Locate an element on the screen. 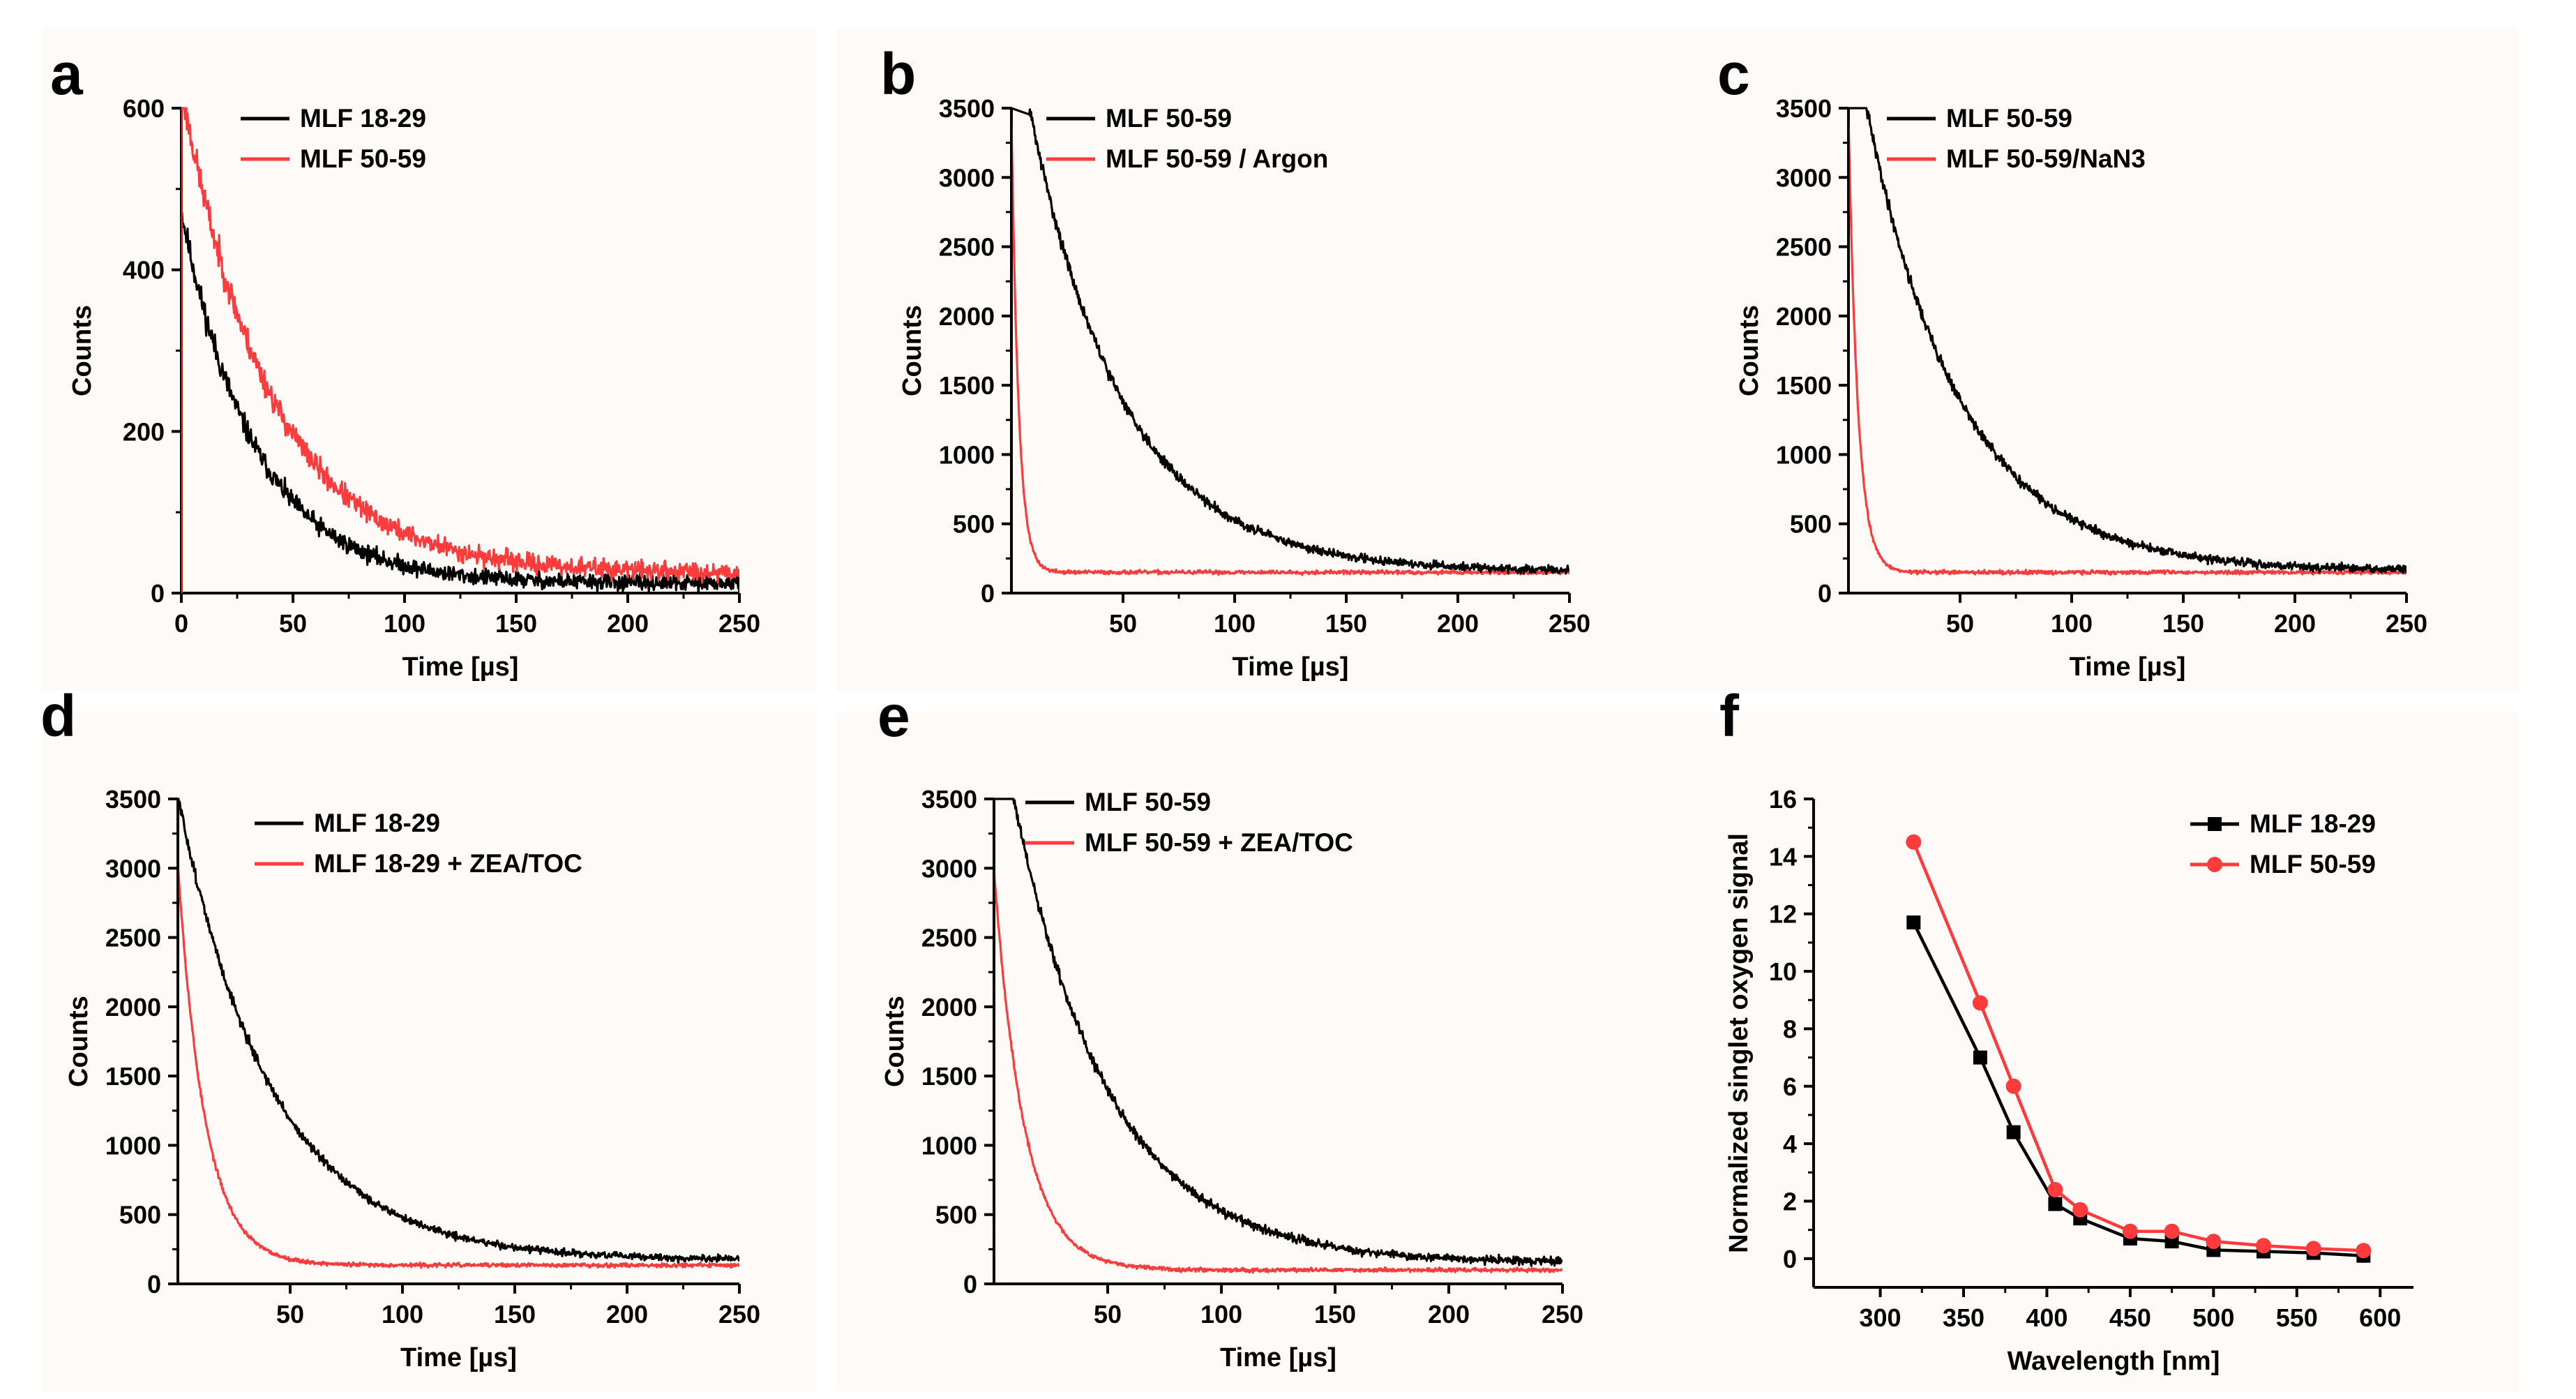 Image resolution: width=2576 pixels, height=1399 pixels. y-tick-label: 200 is located at coordinates (144, 431).